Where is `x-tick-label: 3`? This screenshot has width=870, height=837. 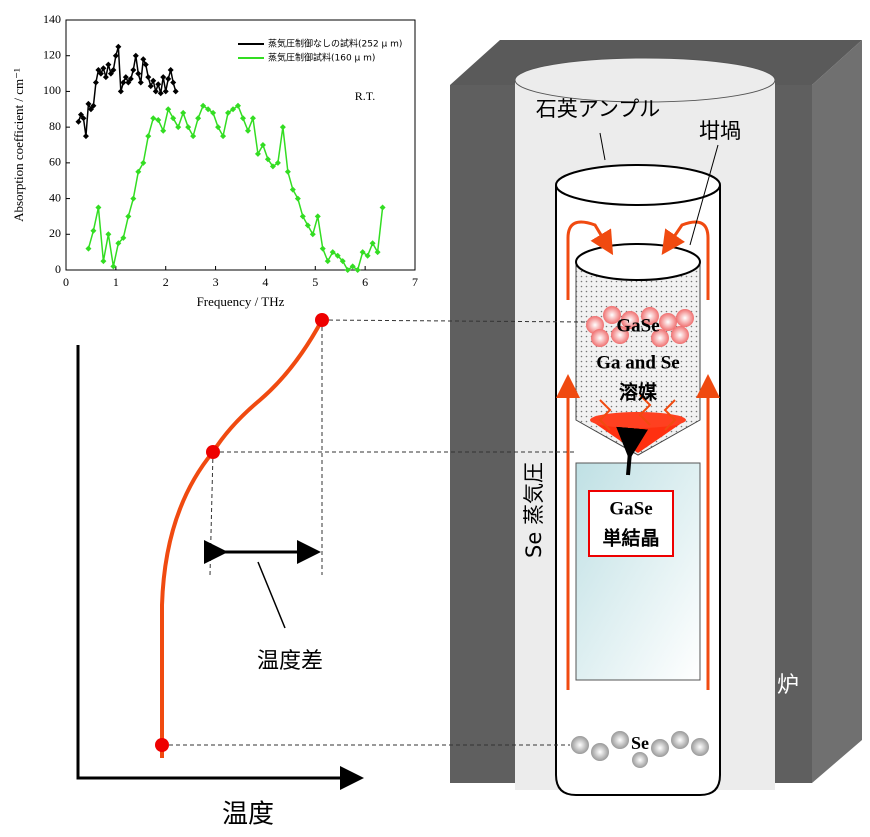 x-tick-label: 3 is located at coordinates (216, 282).